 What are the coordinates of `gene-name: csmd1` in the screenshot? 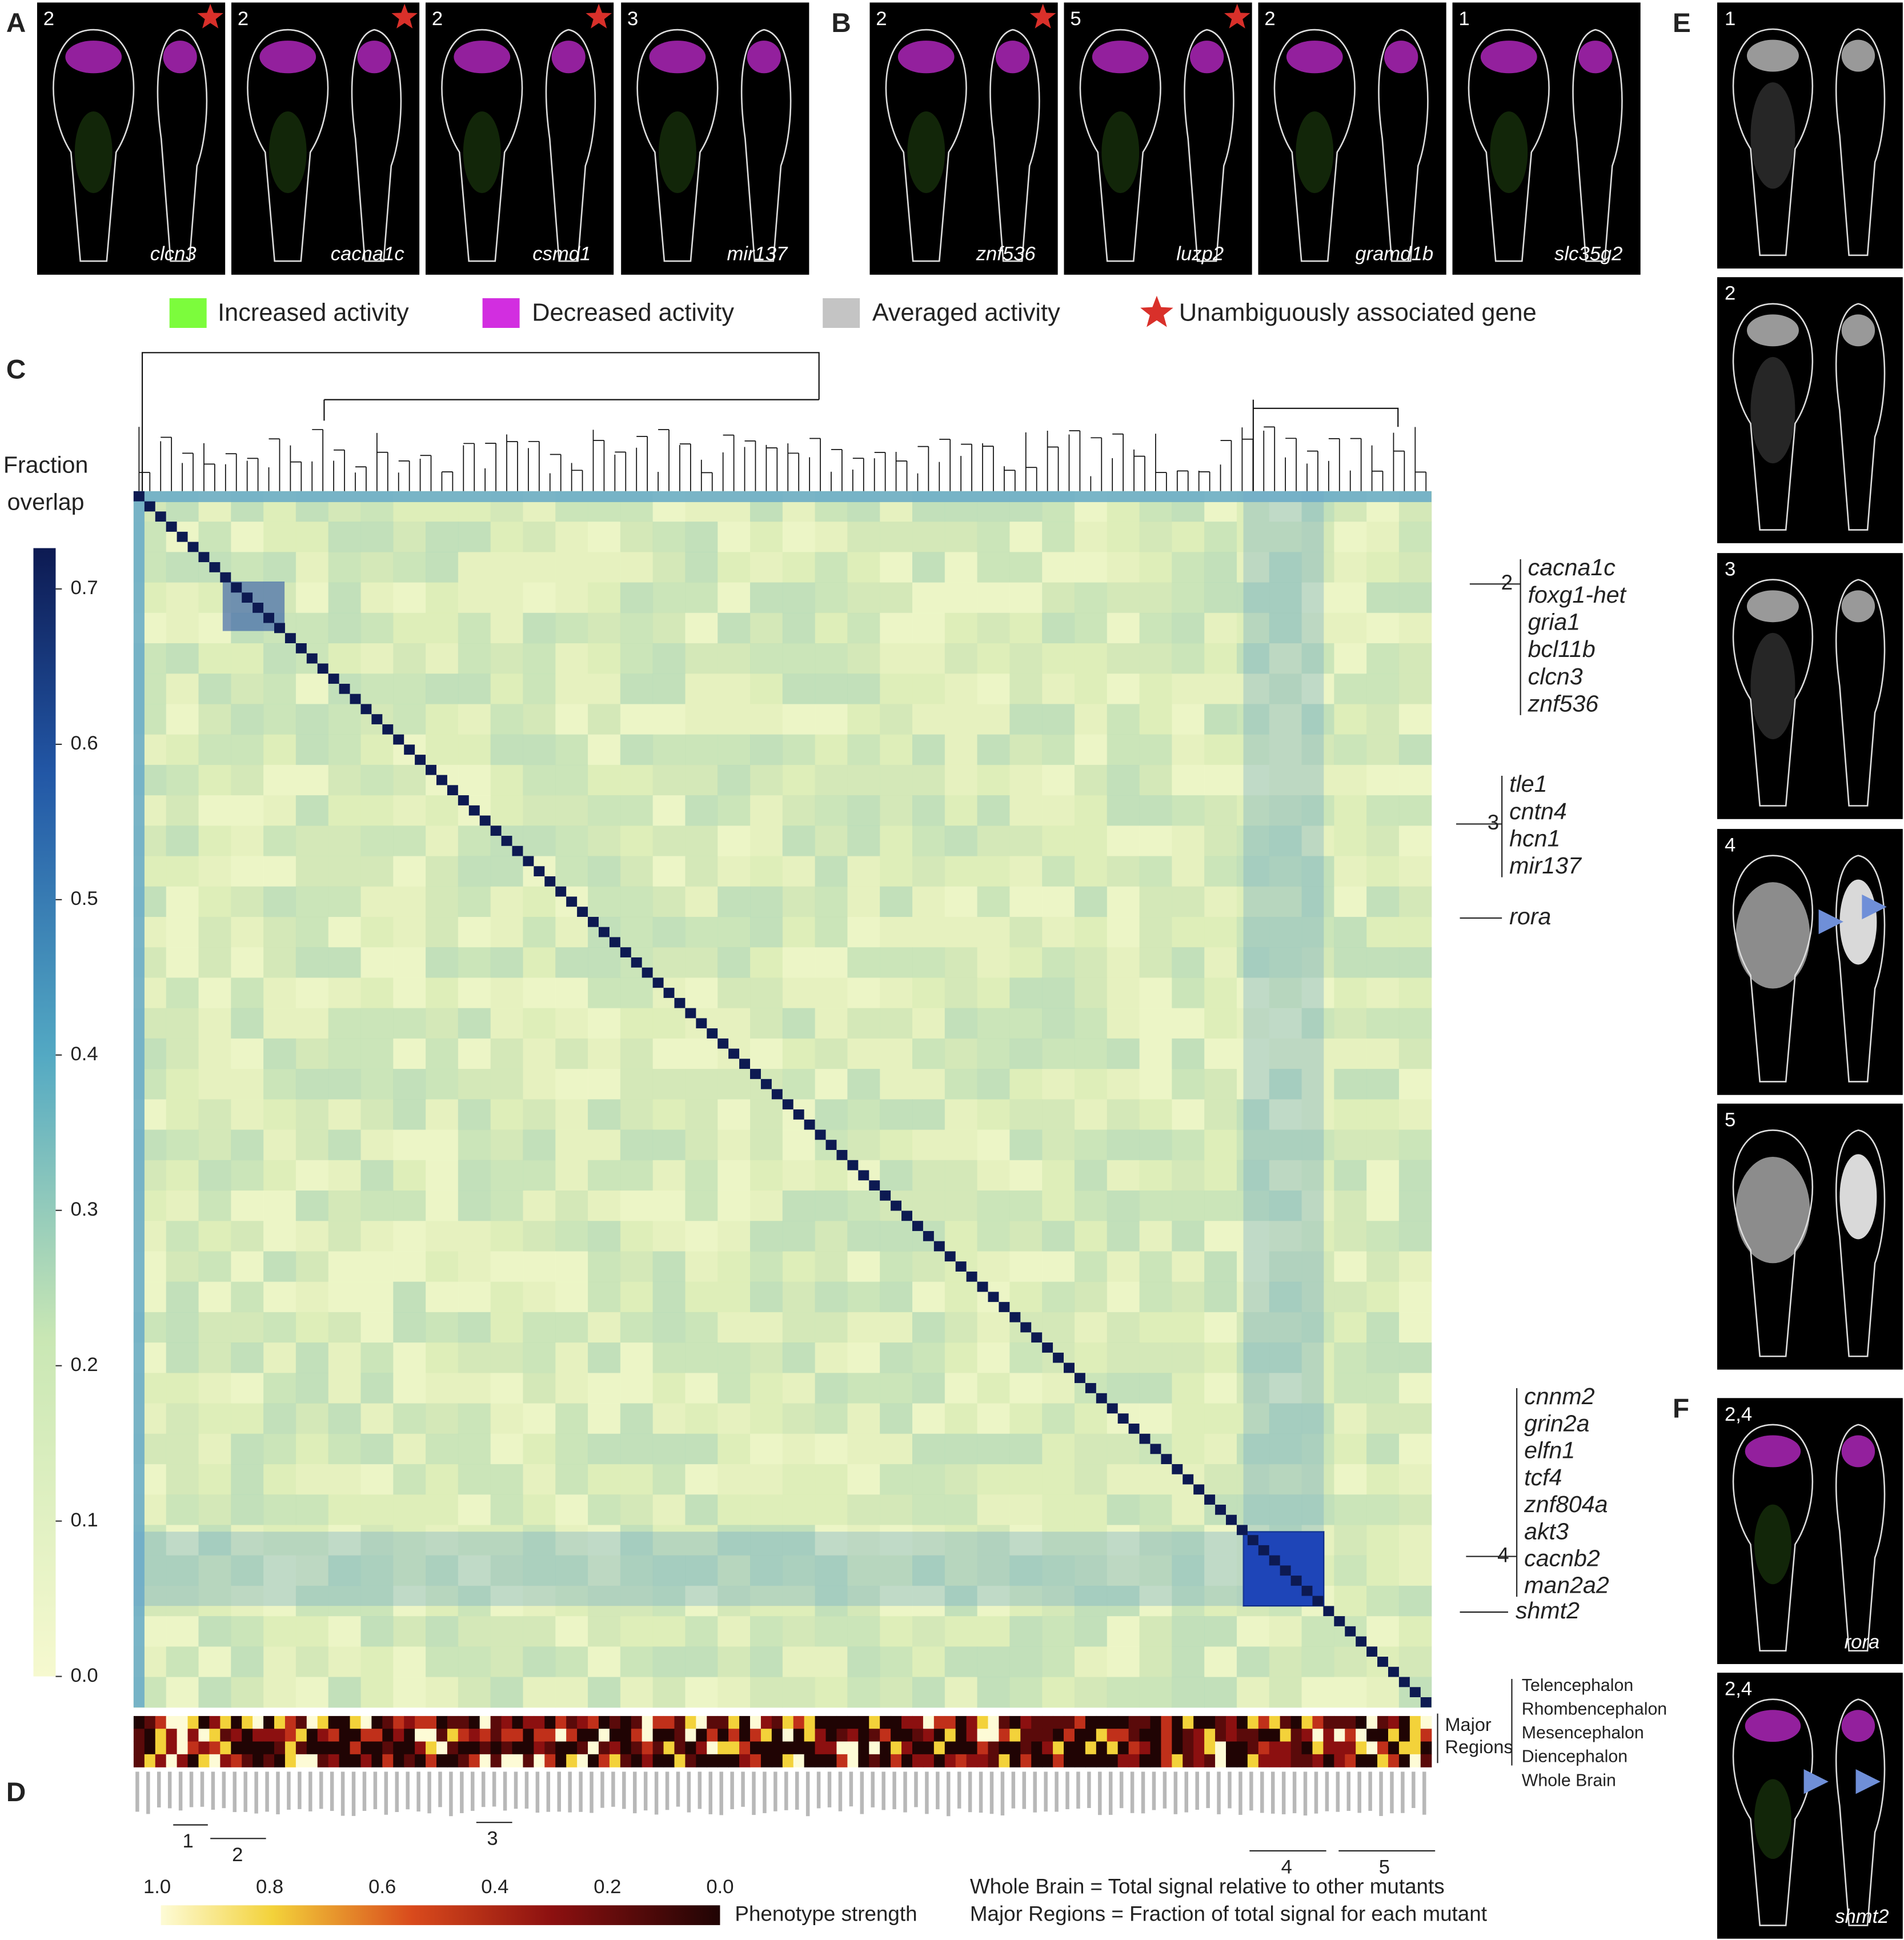 It's located at (561, 253).